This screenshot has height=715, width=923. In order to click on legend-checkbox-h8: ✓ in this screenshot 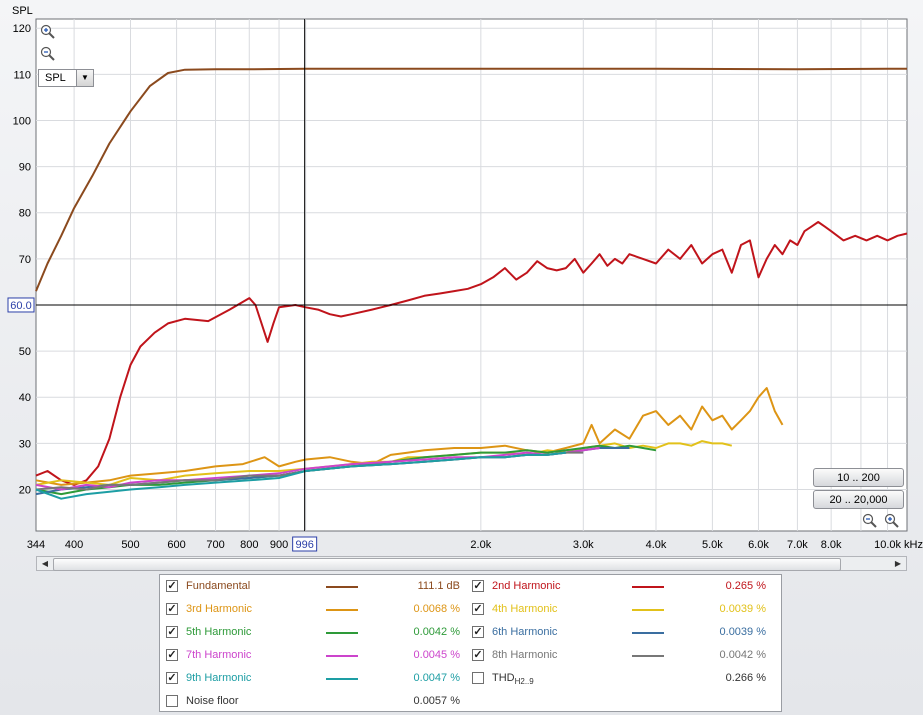, I will do `click(478, 655)`.